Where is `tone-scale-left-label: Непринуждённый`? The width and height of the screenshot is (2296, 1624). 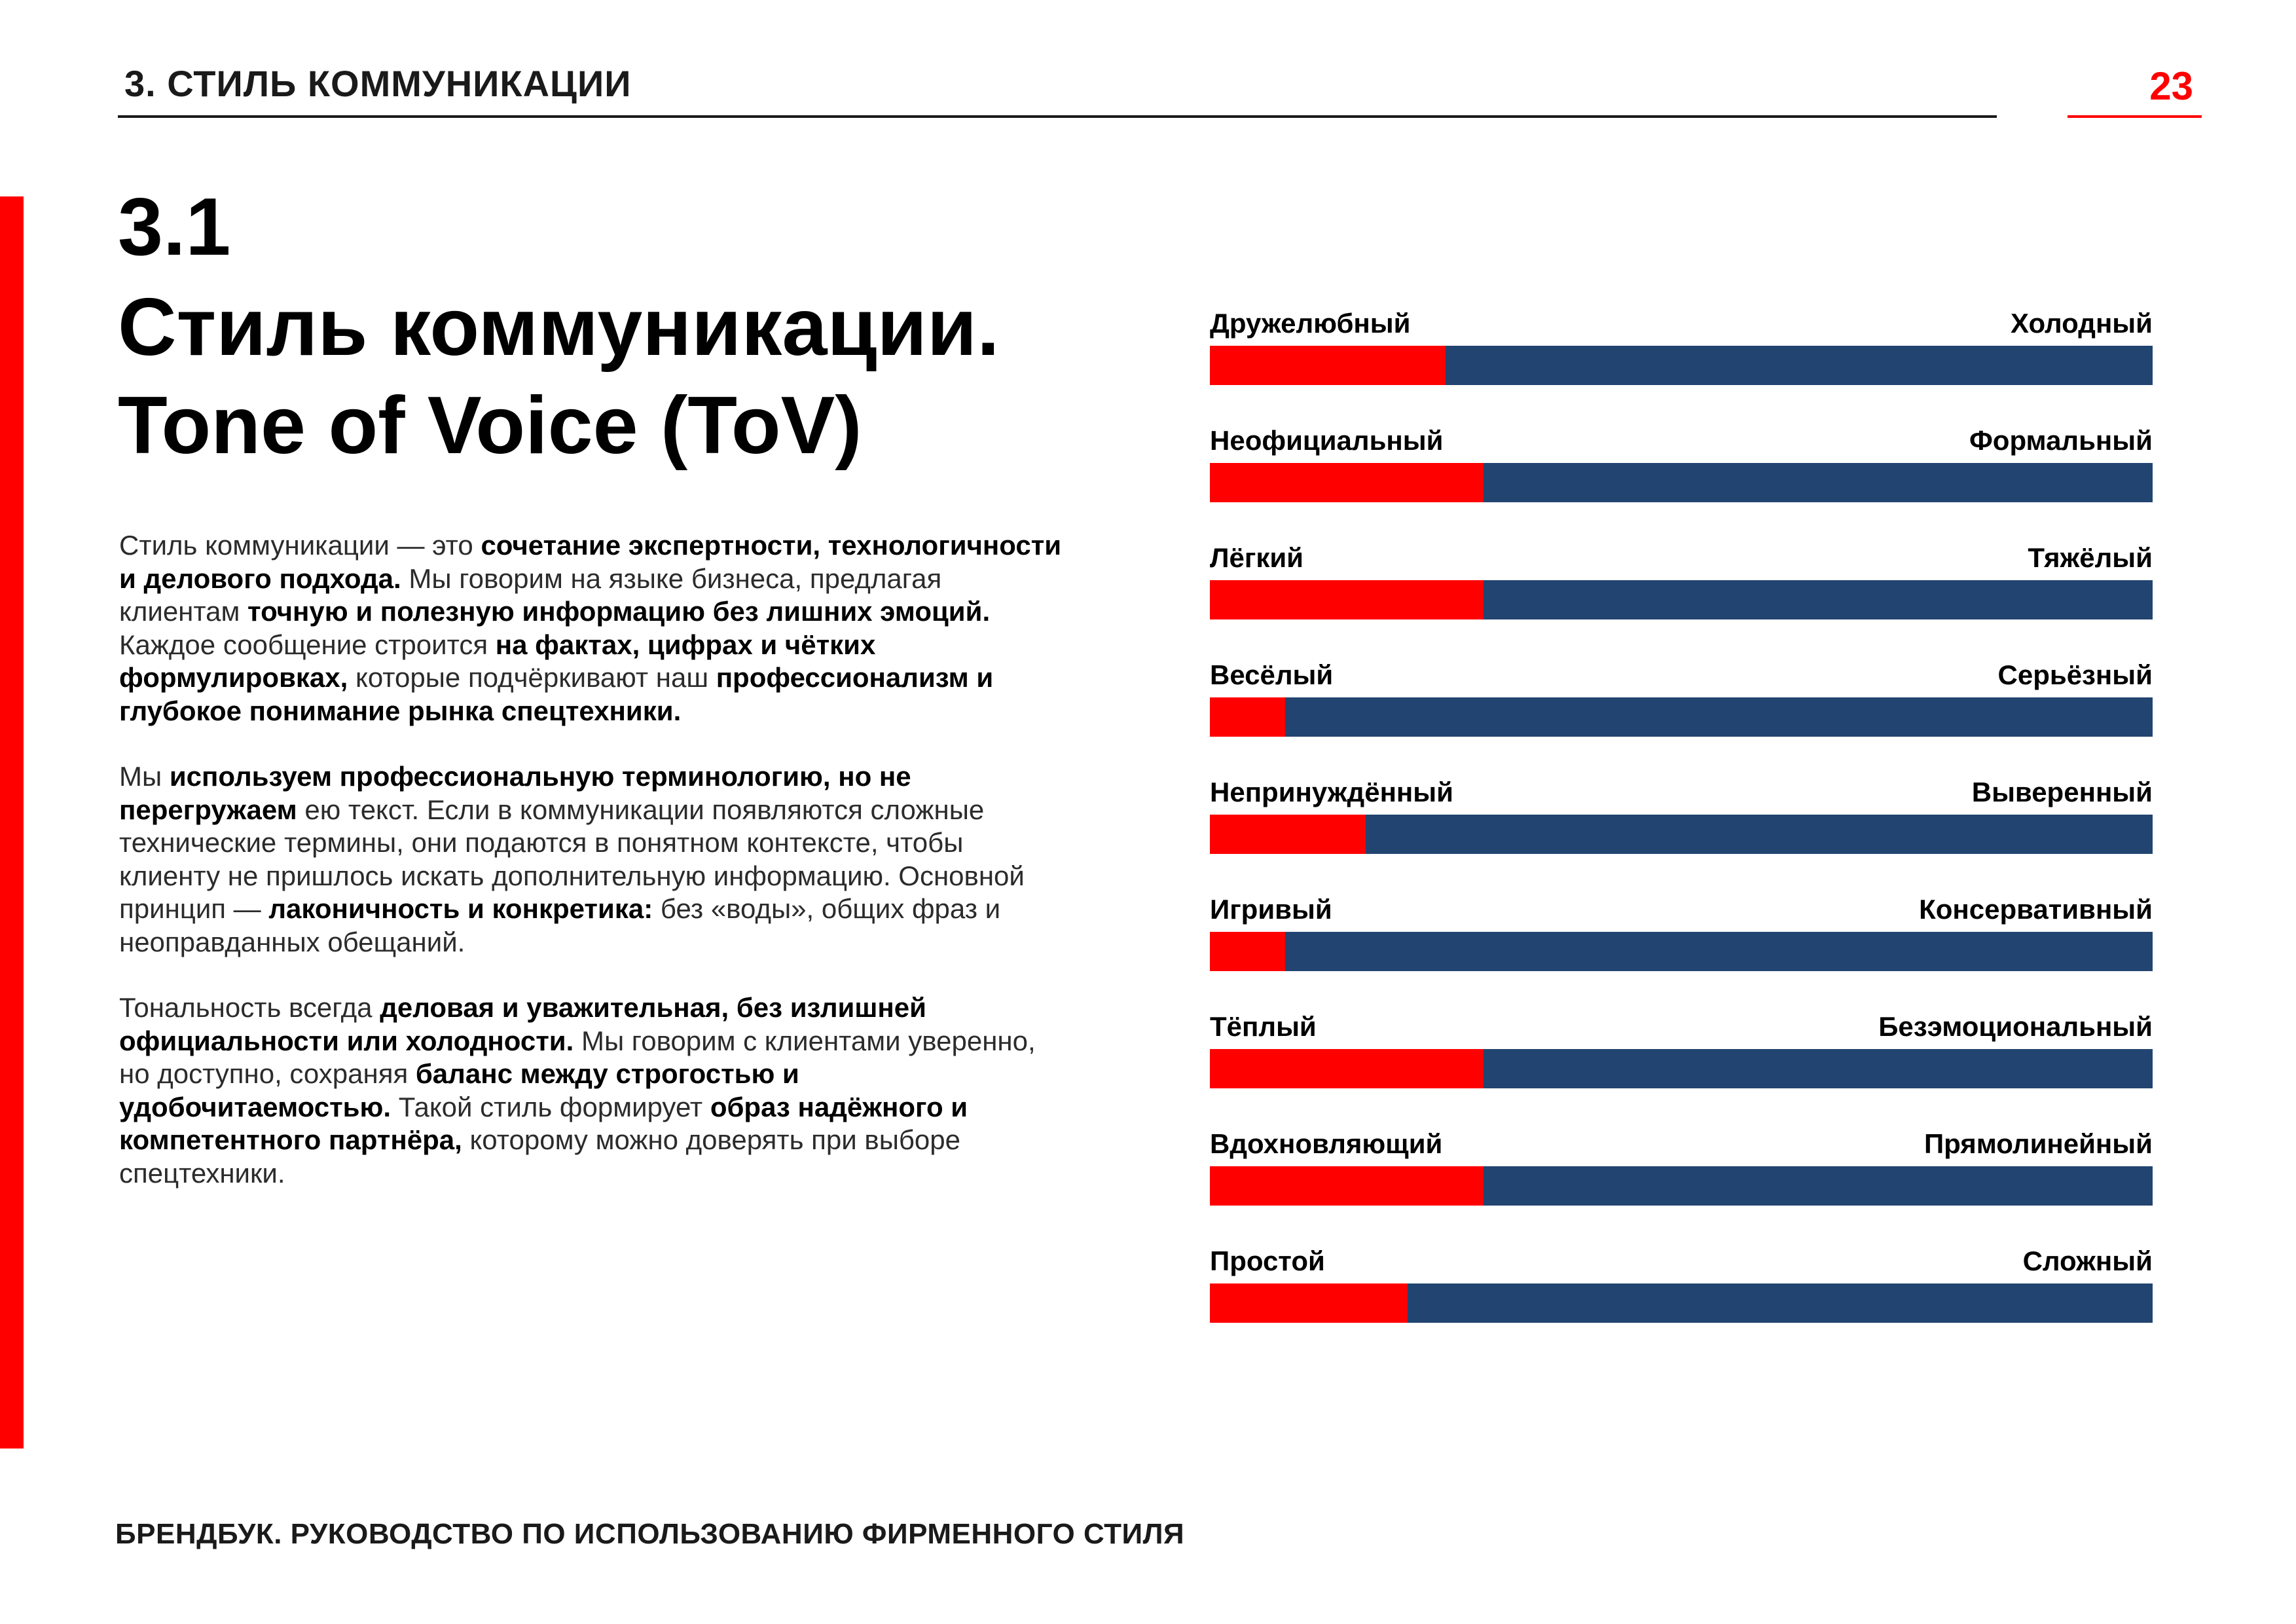 tone-scale-left-label: Непринуждённый is located at coordinates (1331, 792).